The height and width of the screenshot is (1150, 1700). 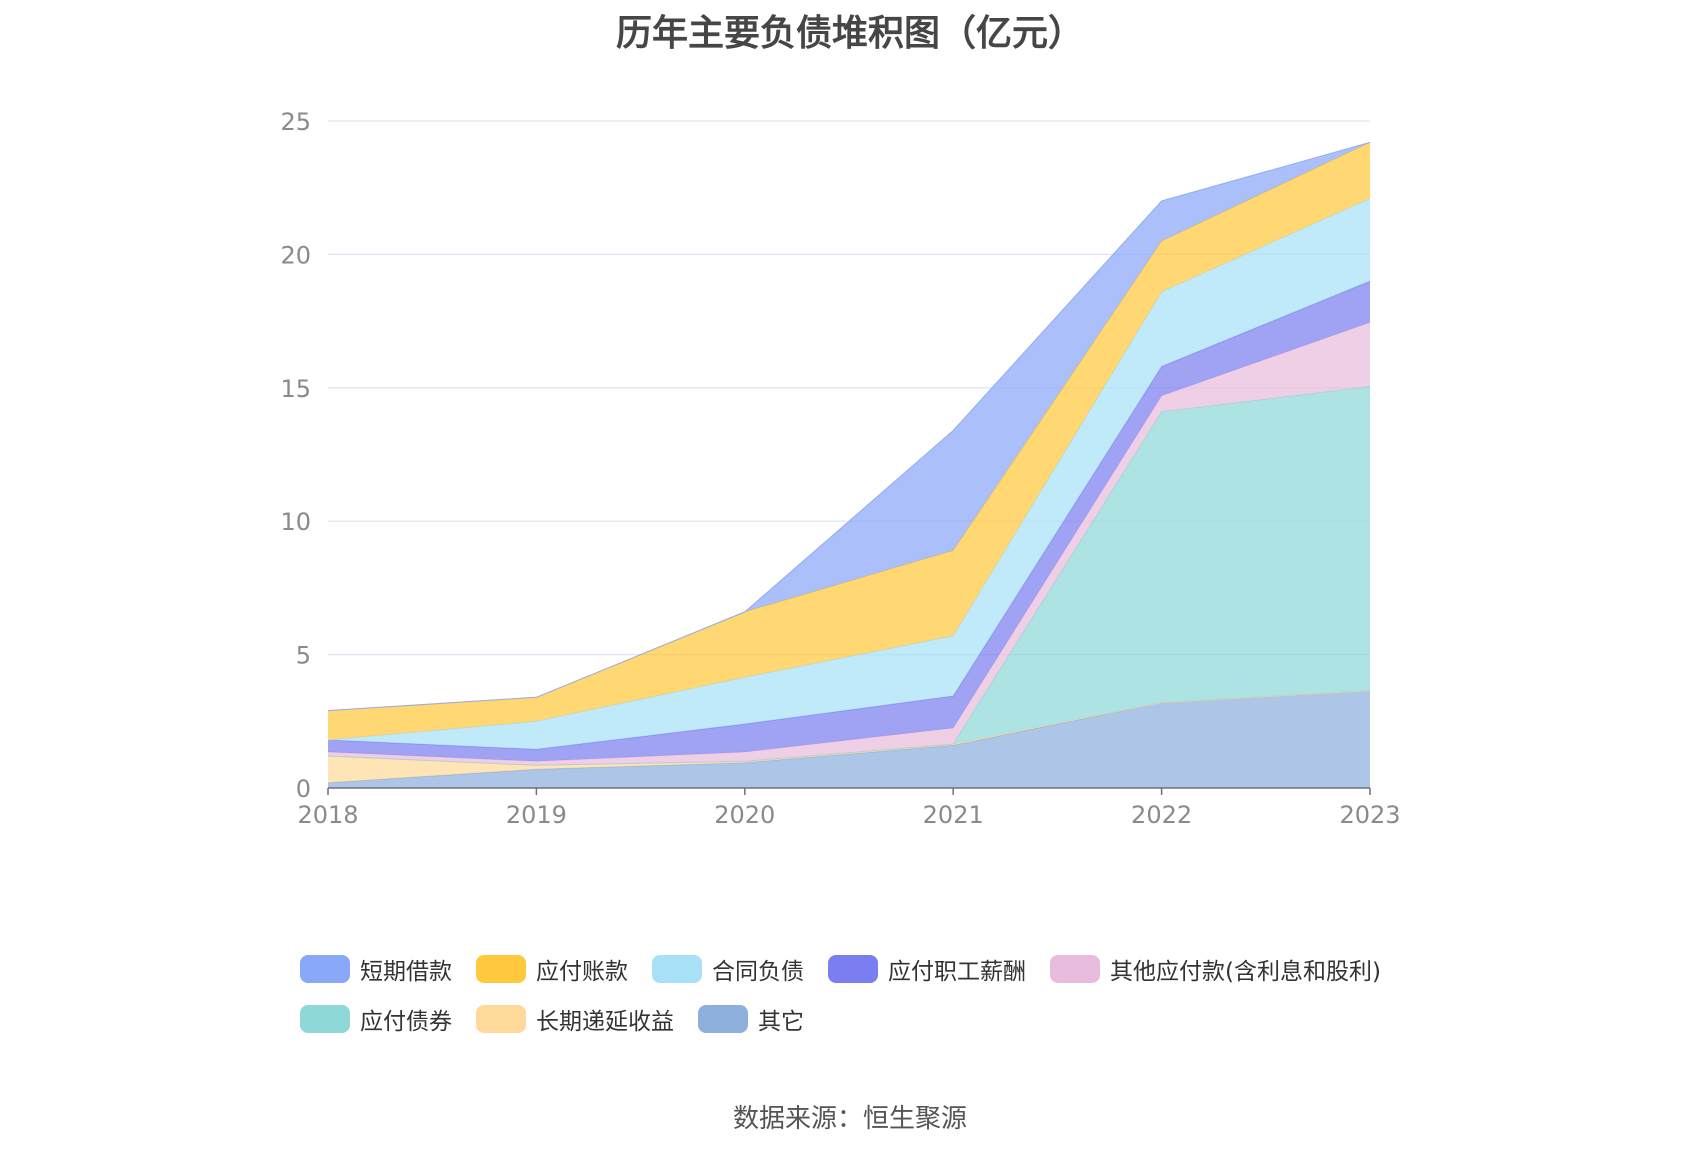 What do you see at coordinates (953, 815) in the screenshot?
I see `x-tick-label: 2021` at bounding box center [953, 815].